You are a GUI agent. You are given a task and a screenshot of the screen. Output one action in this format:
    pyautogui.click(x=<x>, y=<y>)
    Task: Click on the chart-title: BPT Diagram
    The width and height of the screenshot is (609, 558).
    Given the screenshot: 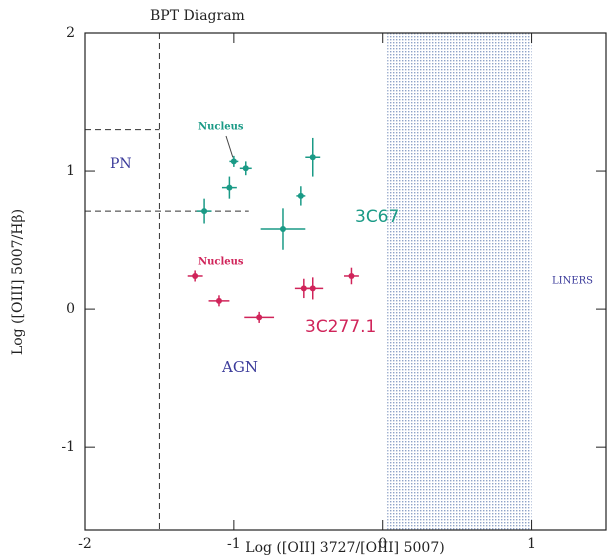 What is the action you would take?
    pyautogui.click(x=197, y=16)
    